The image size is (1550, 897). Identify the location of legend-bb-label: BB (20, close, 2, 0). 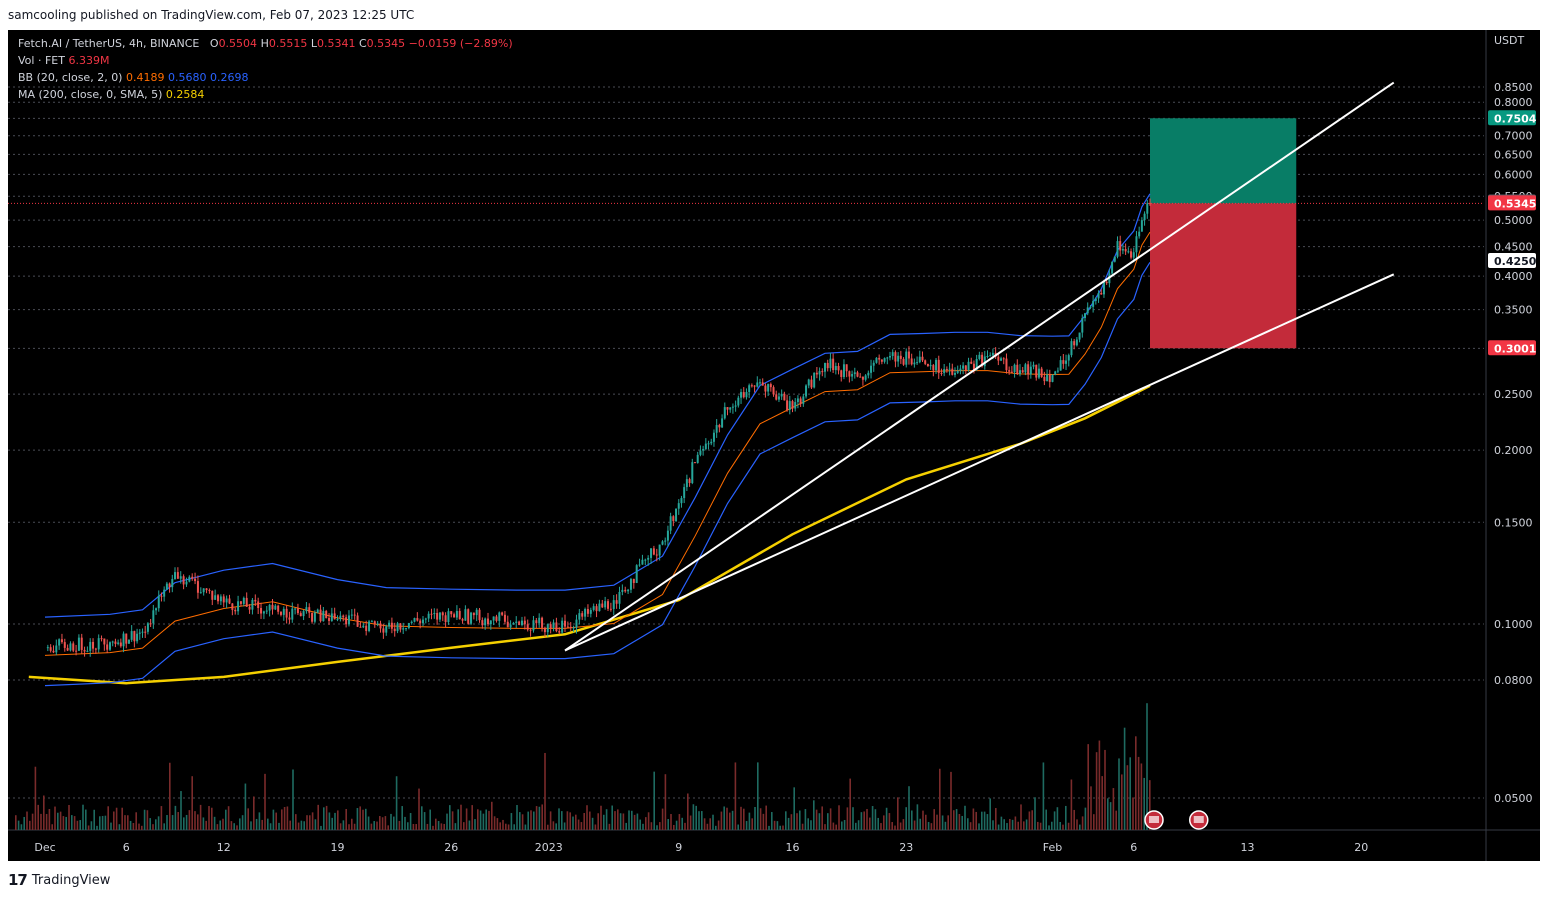
(70, 77).